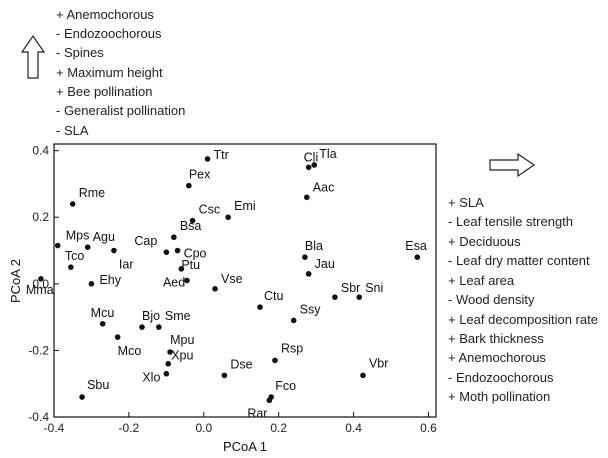 The height and width of the screenshot is (458, 608). I want to click on data-point-jau, so click(308, 274).